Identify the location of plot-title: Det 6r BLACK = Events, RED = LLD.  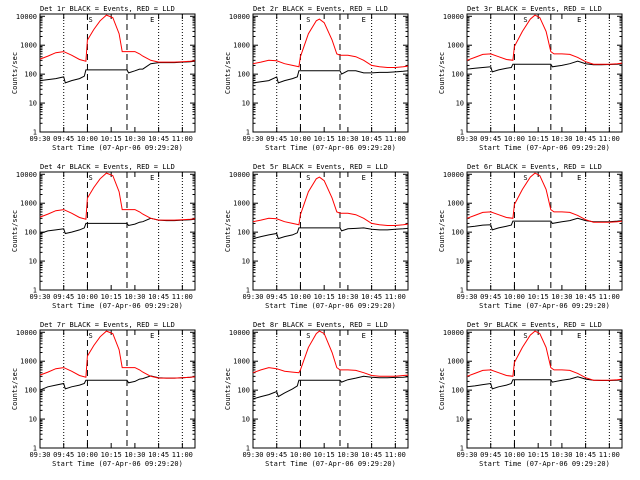
(534, 167).